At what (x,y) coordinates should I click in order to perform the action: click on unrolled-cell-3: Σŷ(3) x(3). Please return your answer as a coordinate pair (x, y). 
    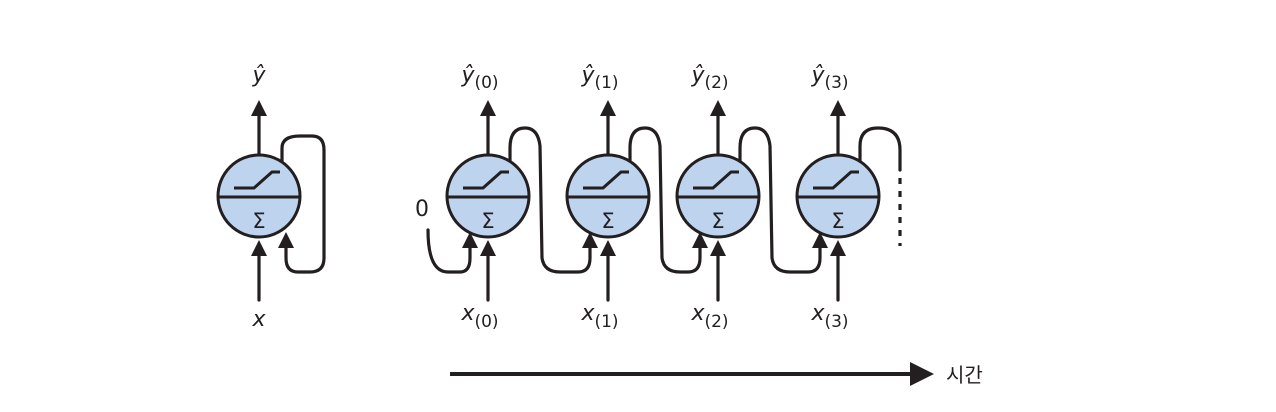
    Looking at the image, I should click on (848, 197).